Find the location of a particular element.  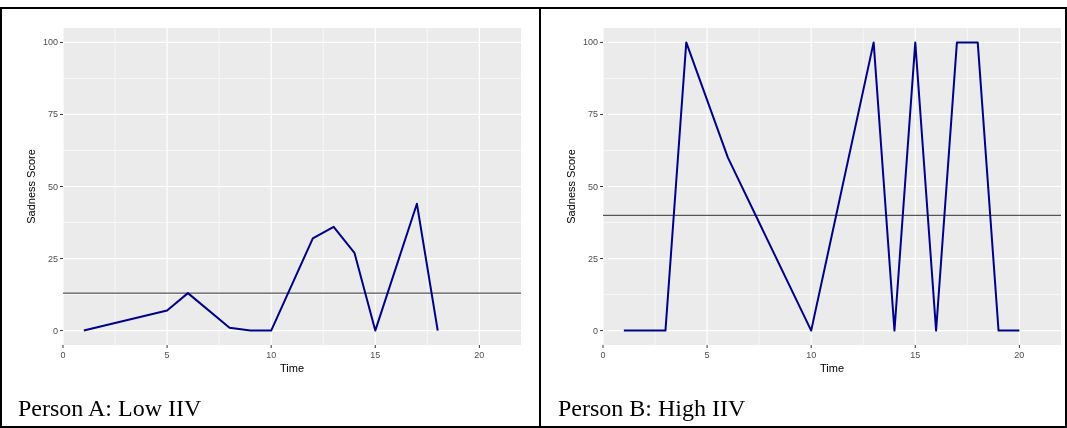

line-series is located at coordinates (260, 267).